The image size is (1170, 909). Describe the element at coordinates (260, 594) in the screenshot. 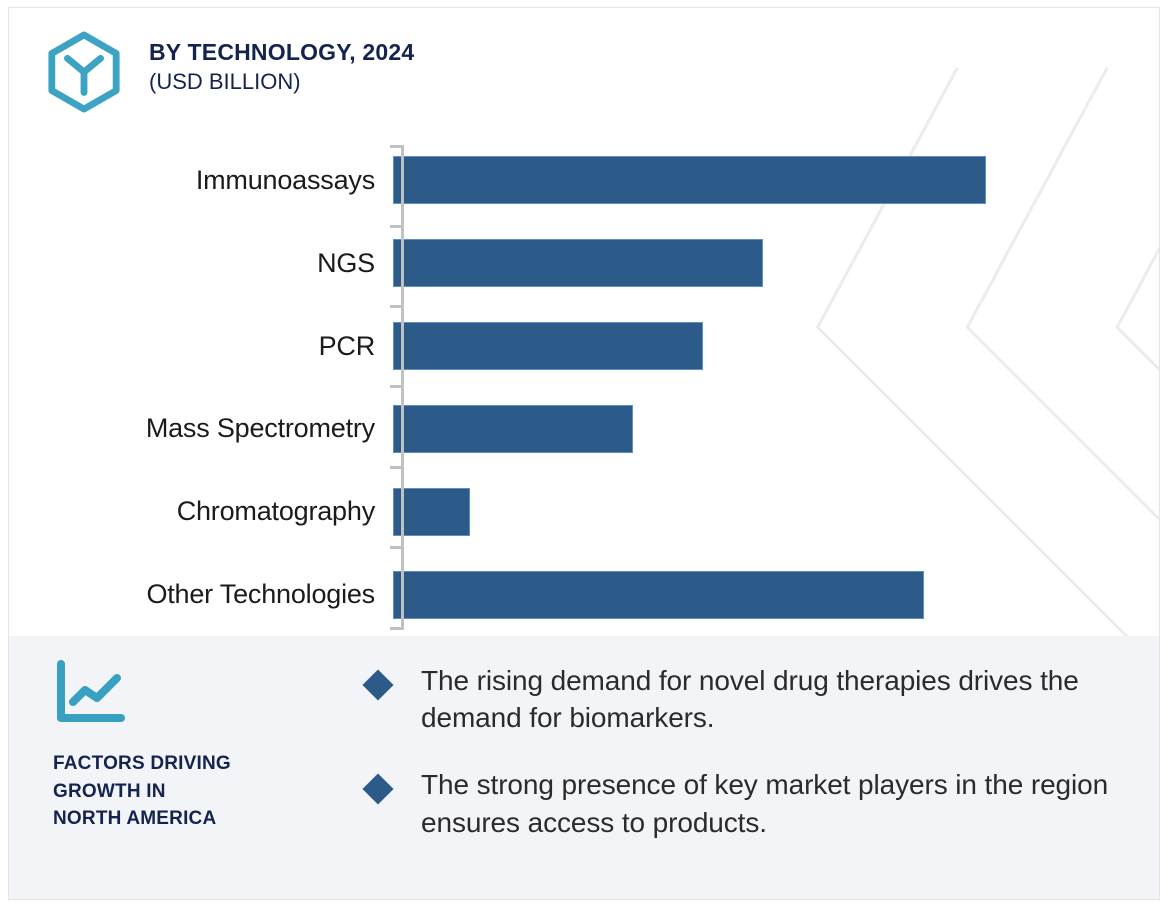

I see `category-label-other-technologies: Other Technologies` at that location.